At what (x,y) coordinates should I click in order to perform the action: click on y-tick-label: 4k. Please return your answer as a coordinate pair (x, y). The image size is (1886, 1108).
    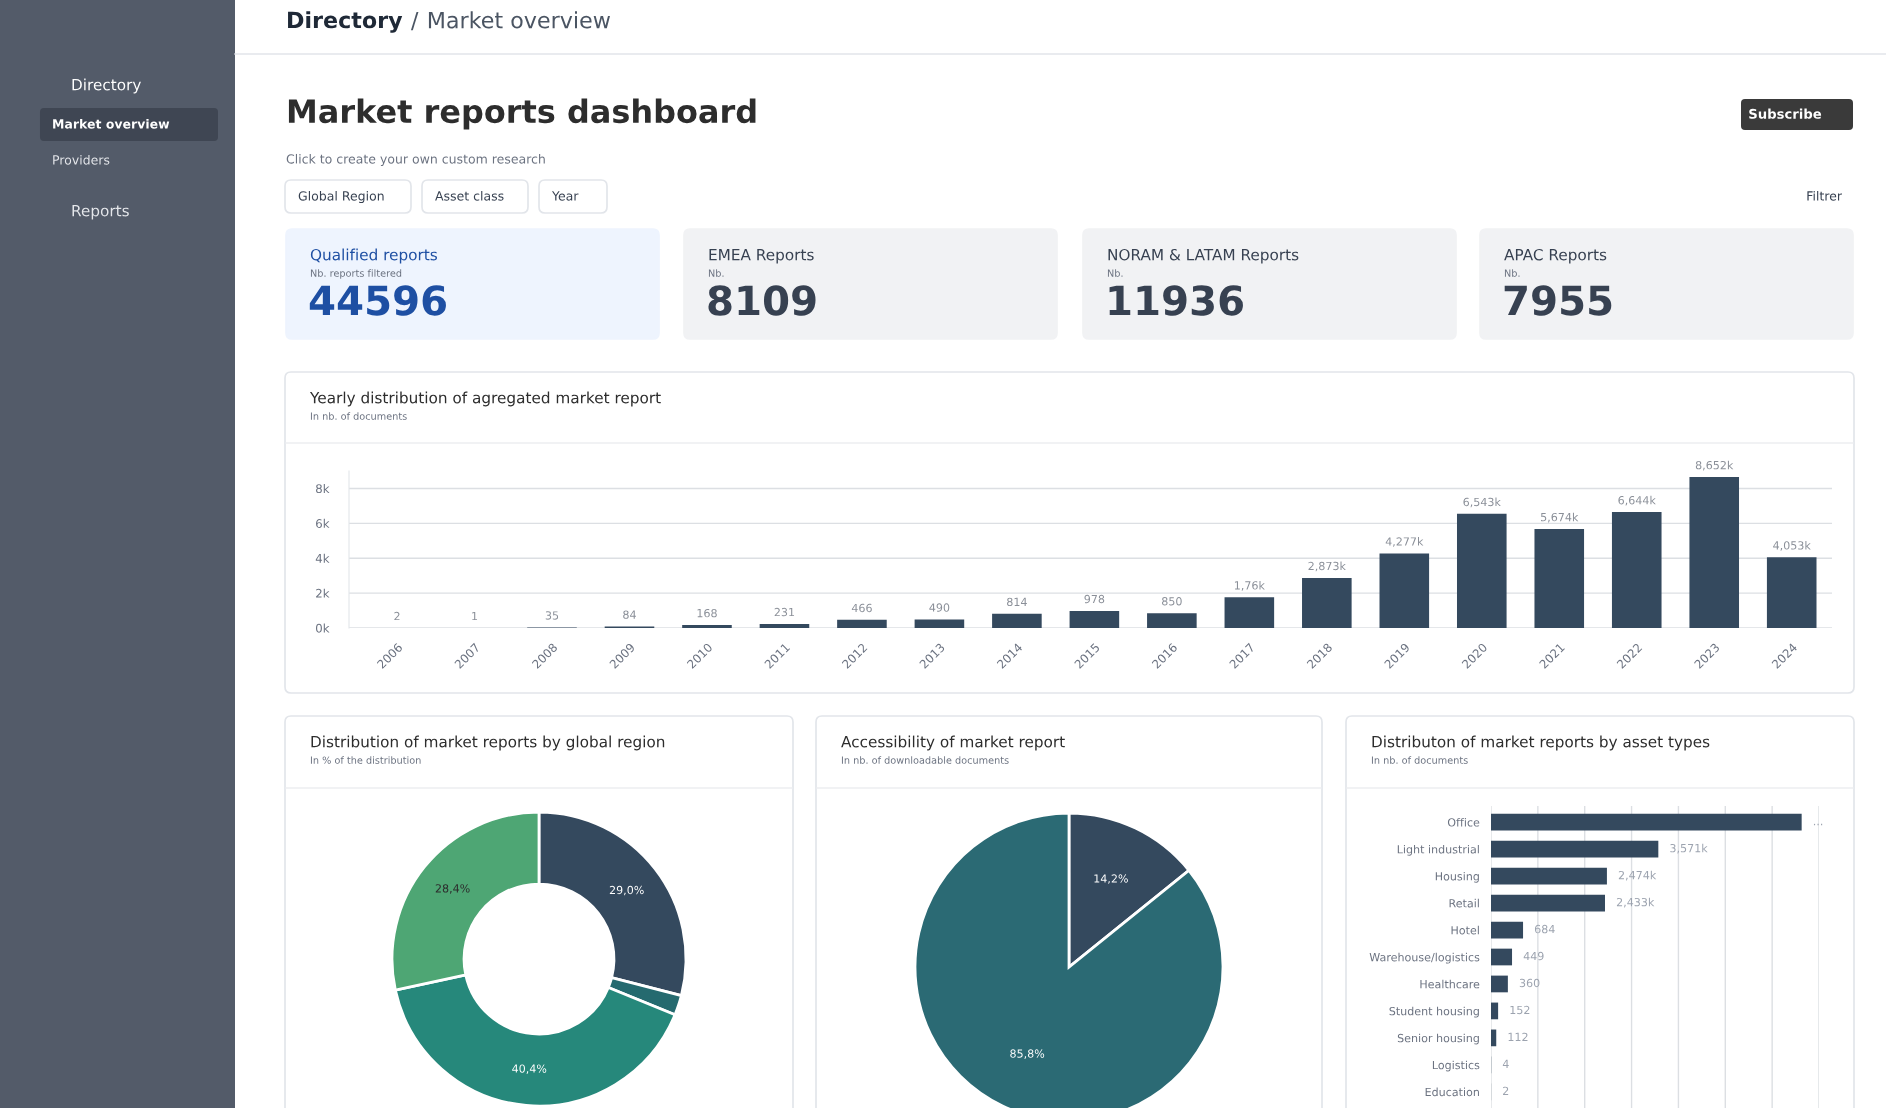
    Looking at the image, I should click on (322, 558).